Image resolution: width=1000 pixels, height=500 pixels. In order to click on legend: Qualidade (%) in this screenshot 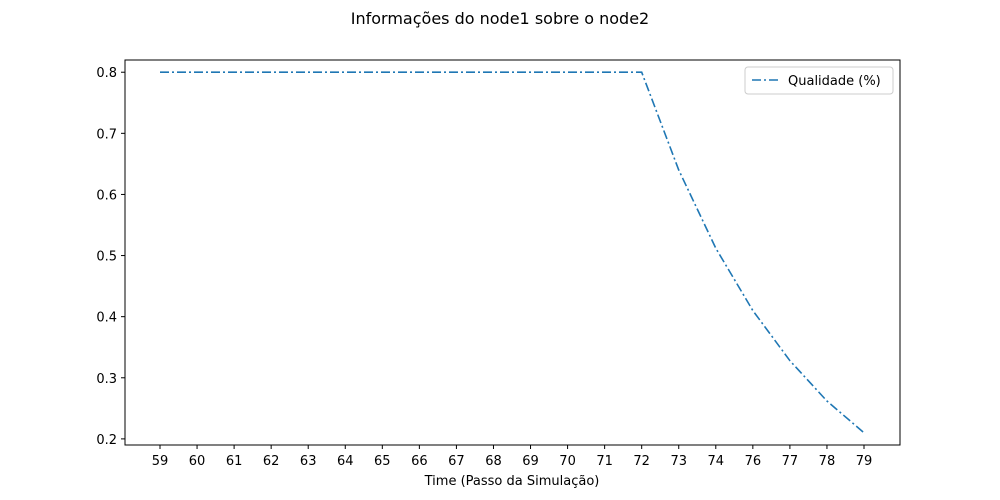, I will do `click(819, 80)`.